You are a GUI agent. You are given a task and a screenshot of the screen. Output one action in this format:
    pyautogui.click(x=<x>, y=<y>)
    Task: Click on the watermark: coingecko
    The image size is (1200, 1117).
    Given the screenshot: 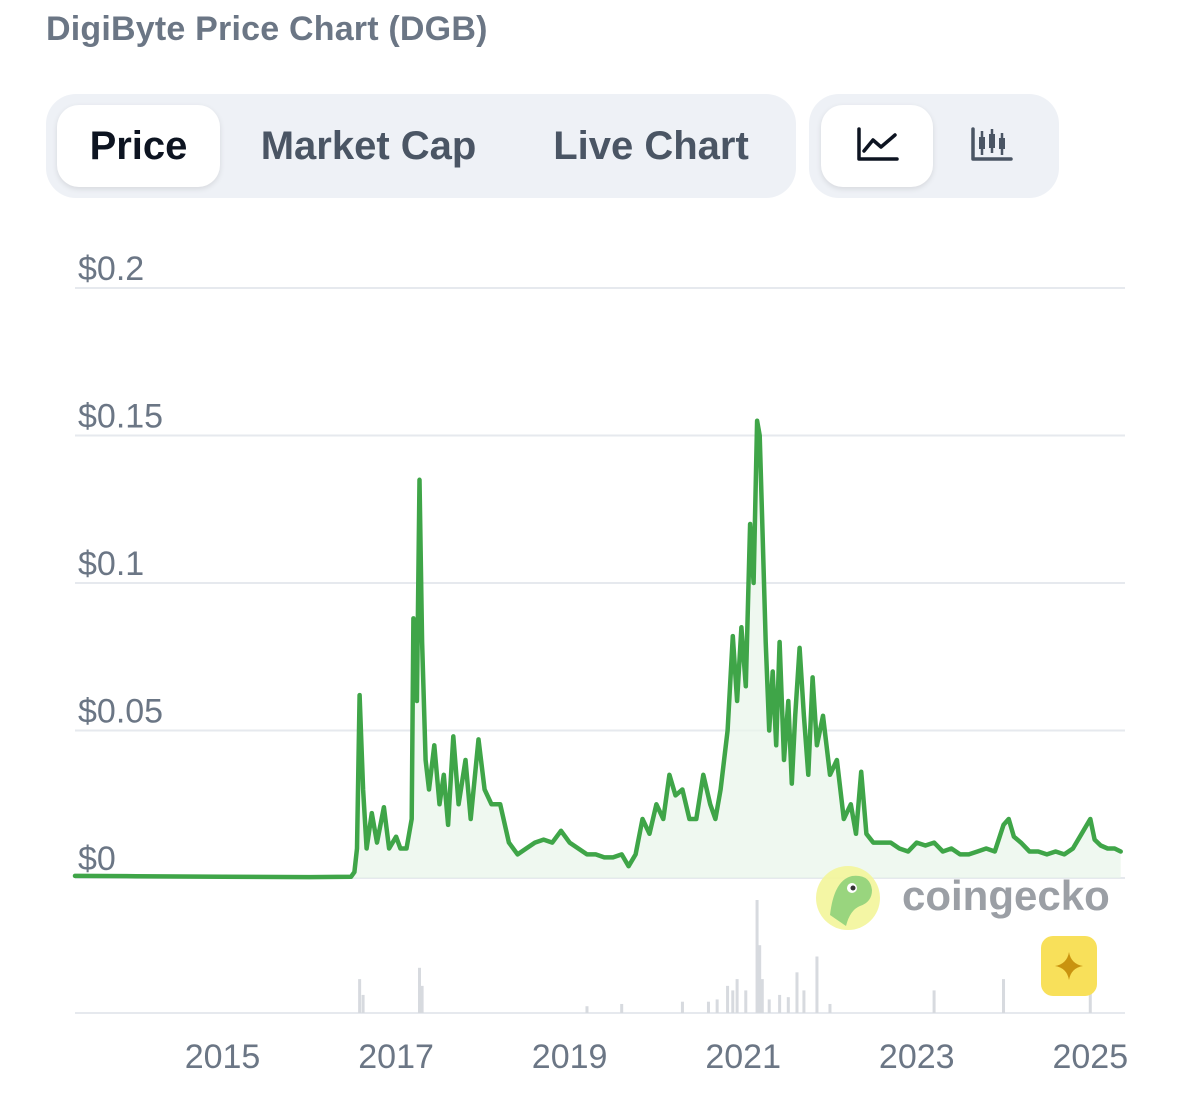 What is the action you would take?
    pyautogui.click(x=963, y=898)
    